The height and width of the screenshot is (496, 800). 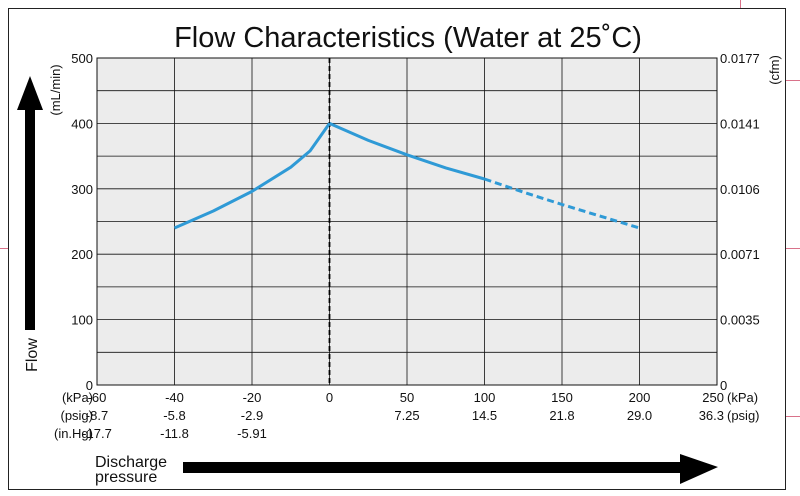 What do you see at coordinates (723, 385) in the screenshot?
I see `y2-tick-label: 0` at bounding box center [723, 385].